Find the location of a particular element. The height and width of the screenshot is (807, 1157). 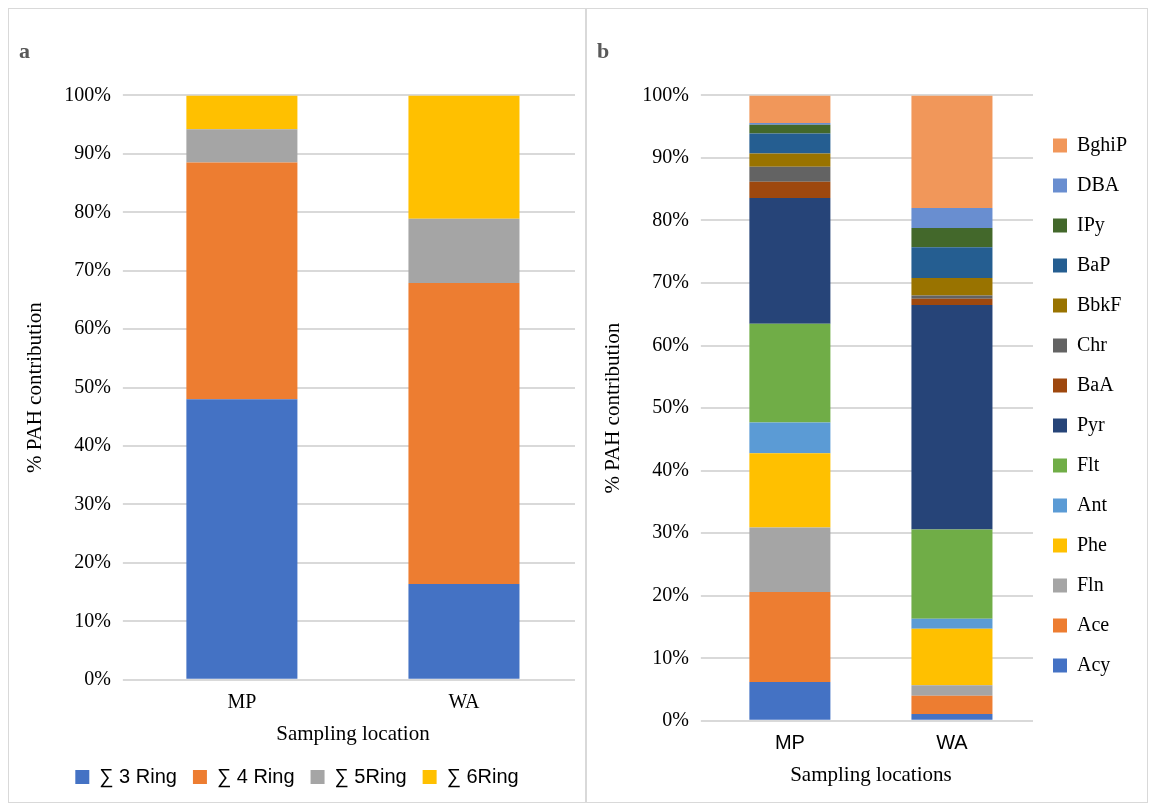

legend-label: DBA is located at coordinates (1098, 183).